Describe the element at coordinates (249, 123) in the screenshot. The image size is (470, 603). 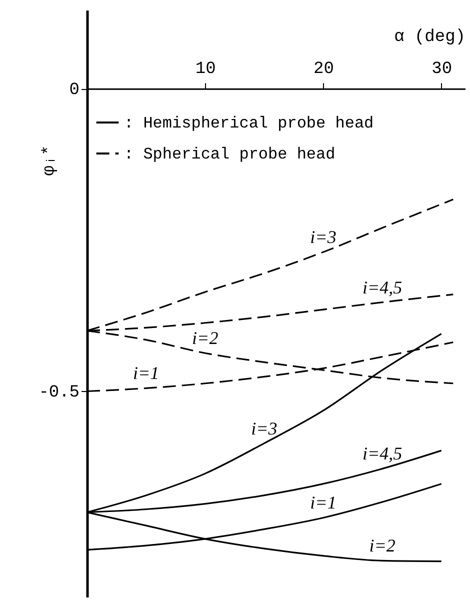
I see `legend-label: : Hemispherical probe head` at that location.